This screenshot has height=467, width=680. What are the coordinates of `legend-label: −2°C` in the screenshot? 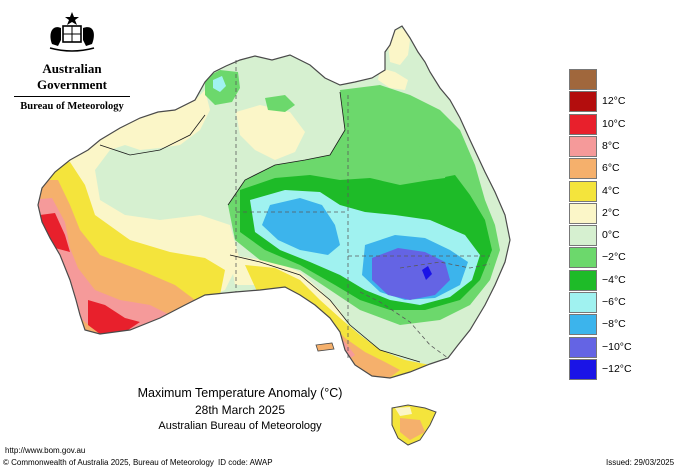 It's located at (614, 257).